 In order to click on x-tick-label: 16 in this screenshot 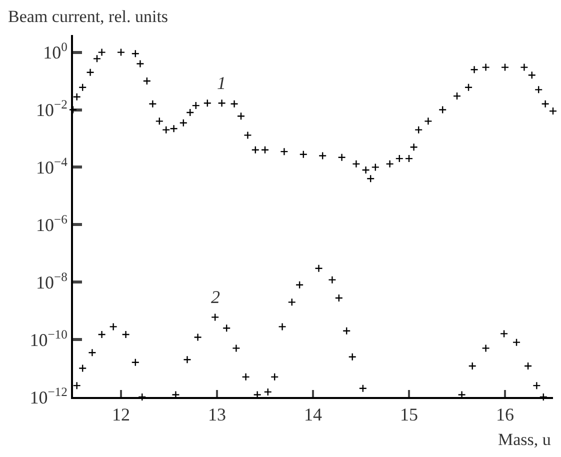, I will do `click(505, 414)`.